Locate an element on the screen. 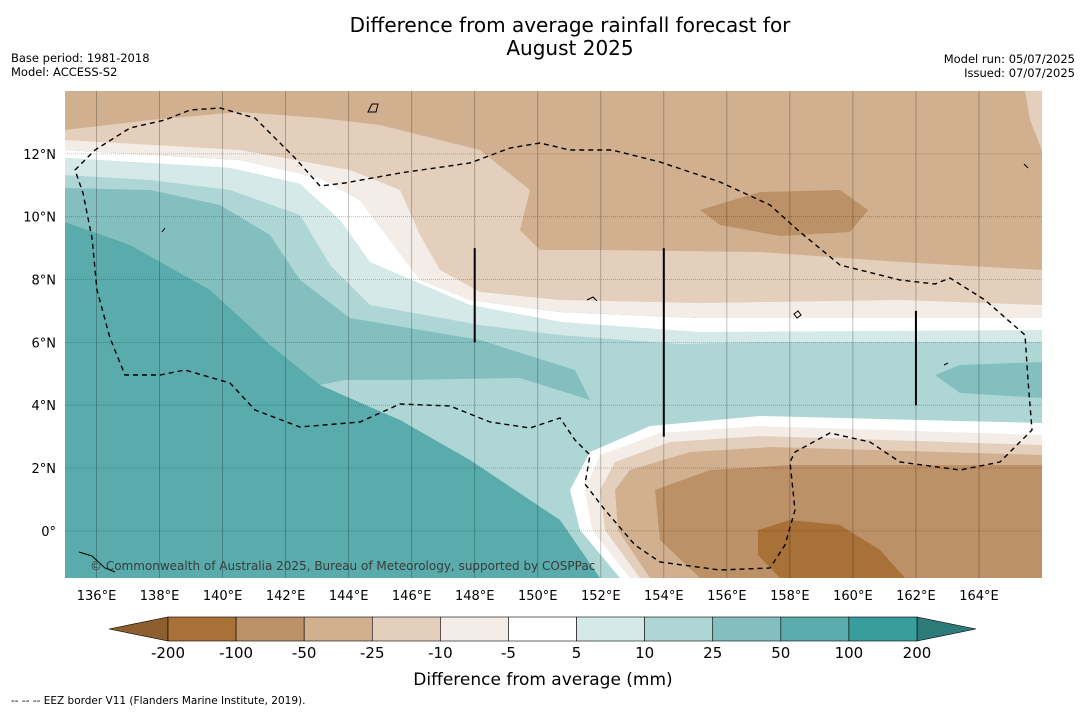 This screenshot has width=1085, height=713. colorbar-level-label: 50 is located at coordinates (780, 653).